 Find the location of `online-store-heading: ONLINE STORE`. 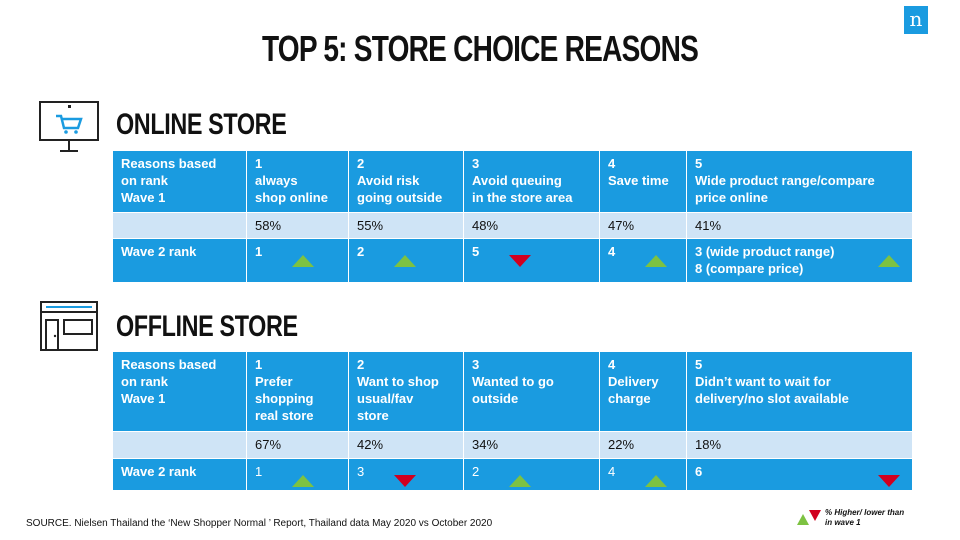

online-store-heading: ONLINE STORE is located at coordinates (201, 124).